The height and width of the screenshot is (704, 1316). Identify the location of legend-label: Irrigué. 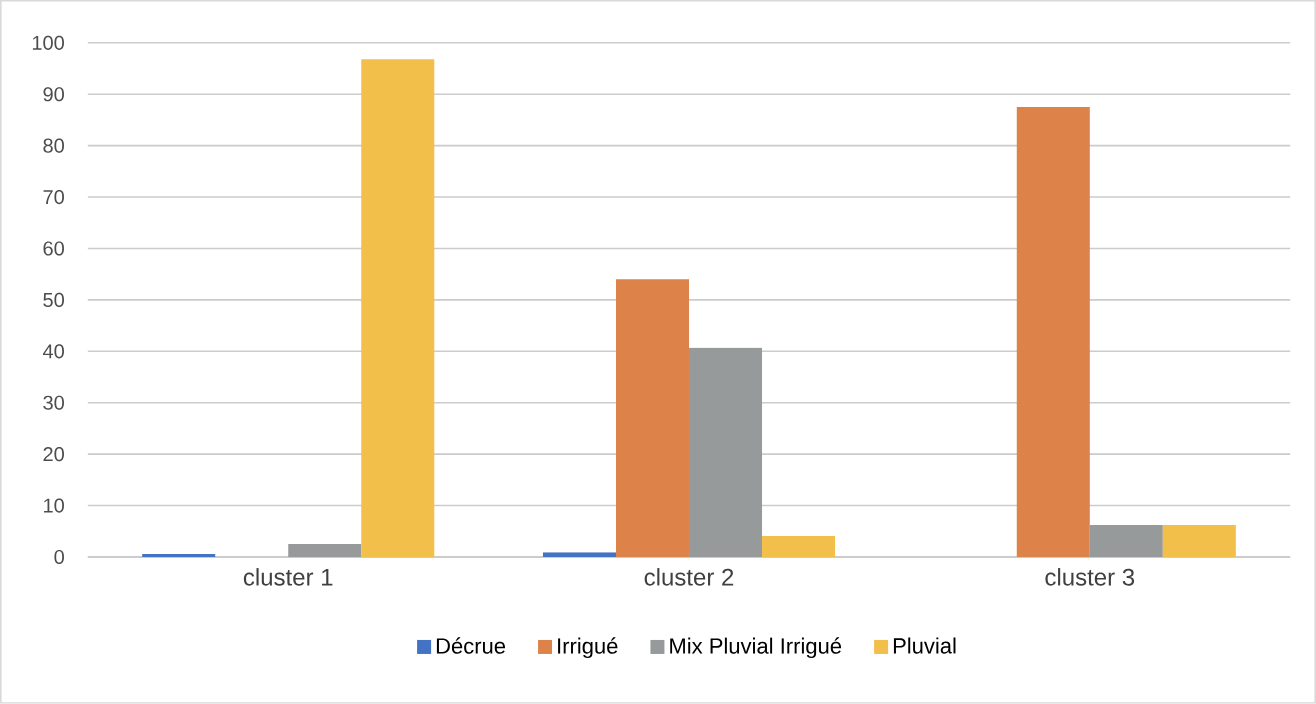
(588, 648).